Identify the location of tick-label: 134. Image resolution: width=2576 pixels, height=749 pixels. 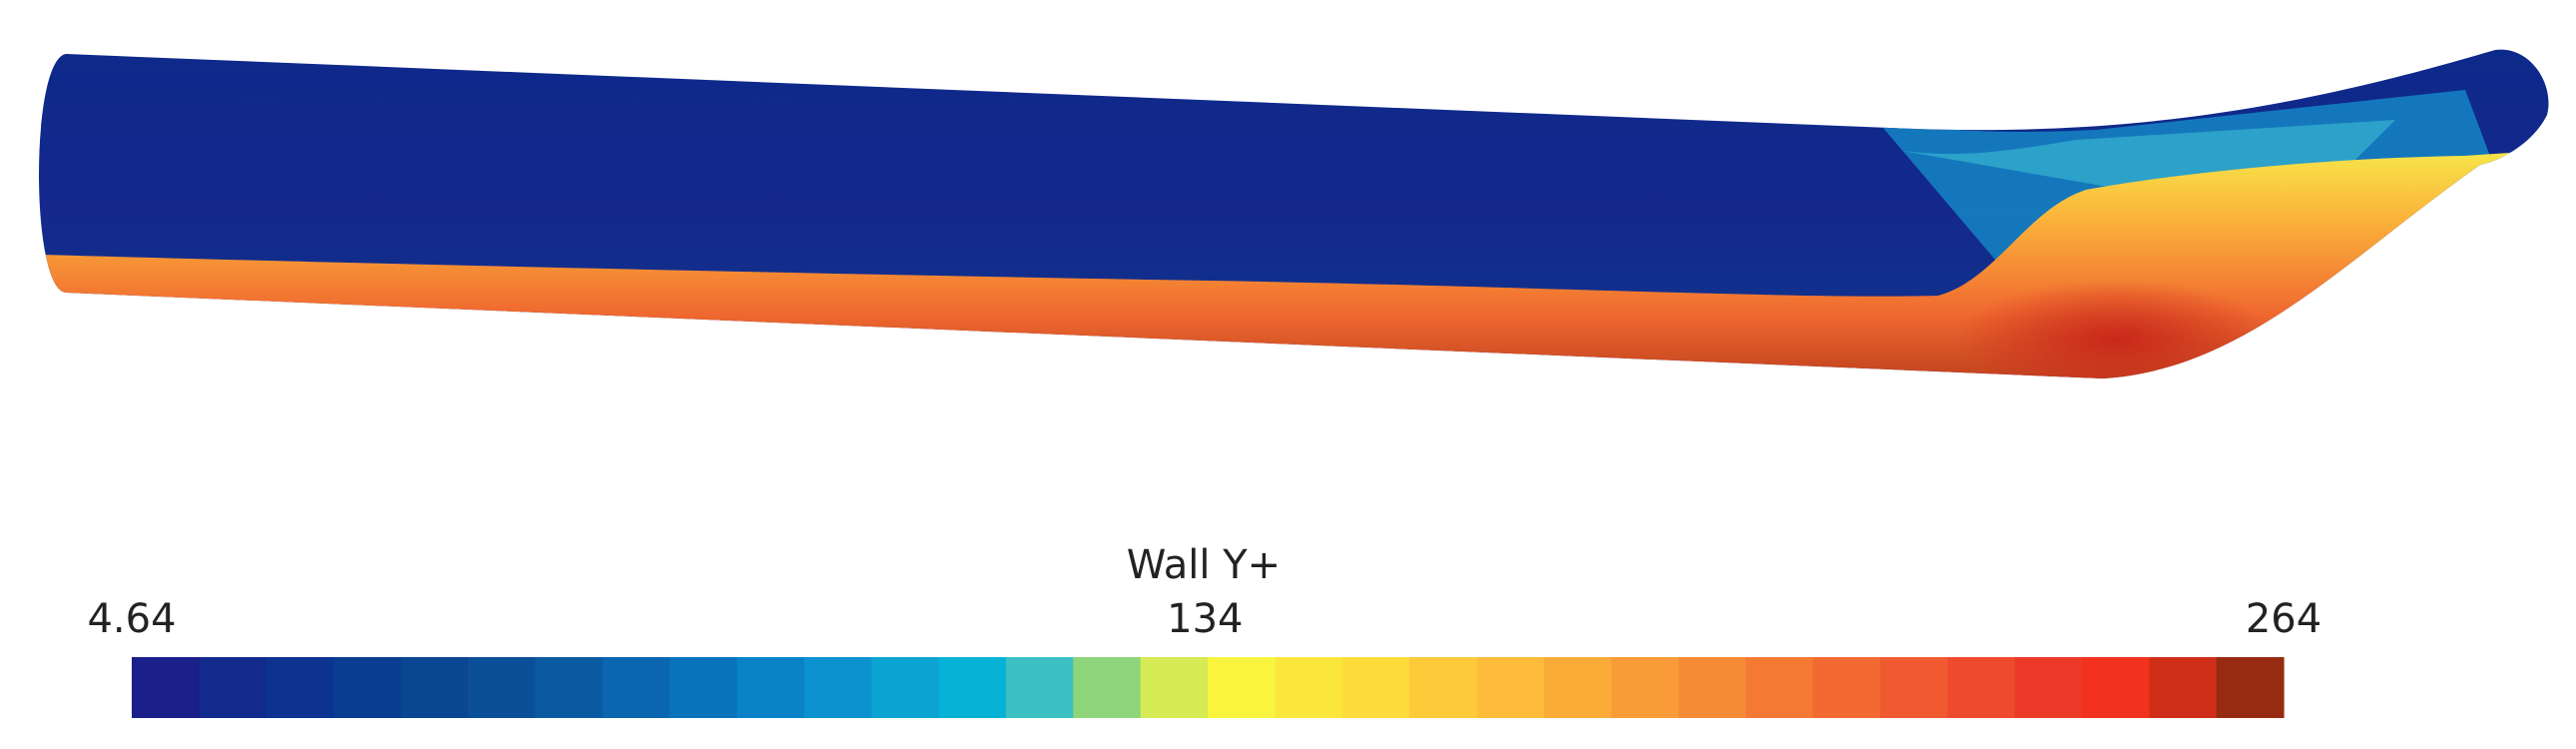
(1205, 619).